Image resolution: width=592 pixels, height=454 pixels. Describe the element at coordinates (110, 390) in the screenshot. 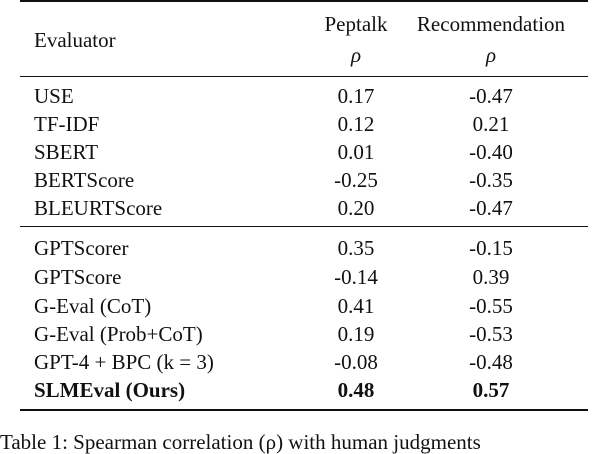

I see `row-evaluator-ours: SLMEval (Ours)` at that location.